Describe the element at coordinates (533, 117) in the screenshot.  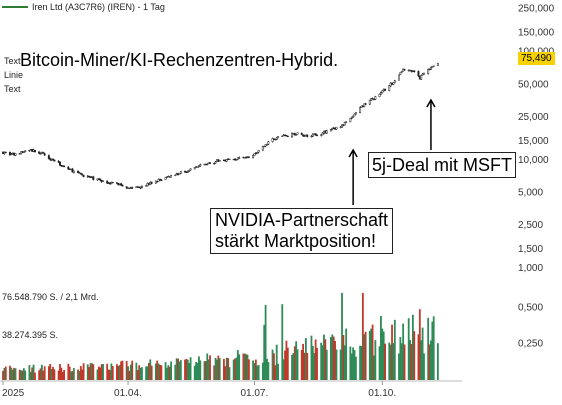
I see `y-tick-label-4: 25,000` at that location.